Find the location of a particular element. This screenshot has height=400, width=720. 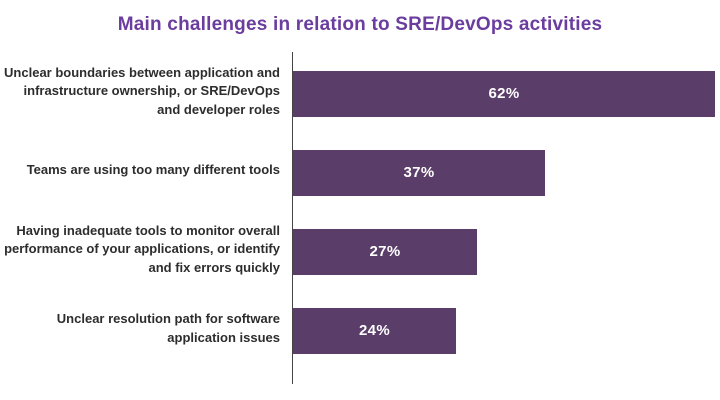

bar-value-label: 62% is located at coordinates (504, 93).